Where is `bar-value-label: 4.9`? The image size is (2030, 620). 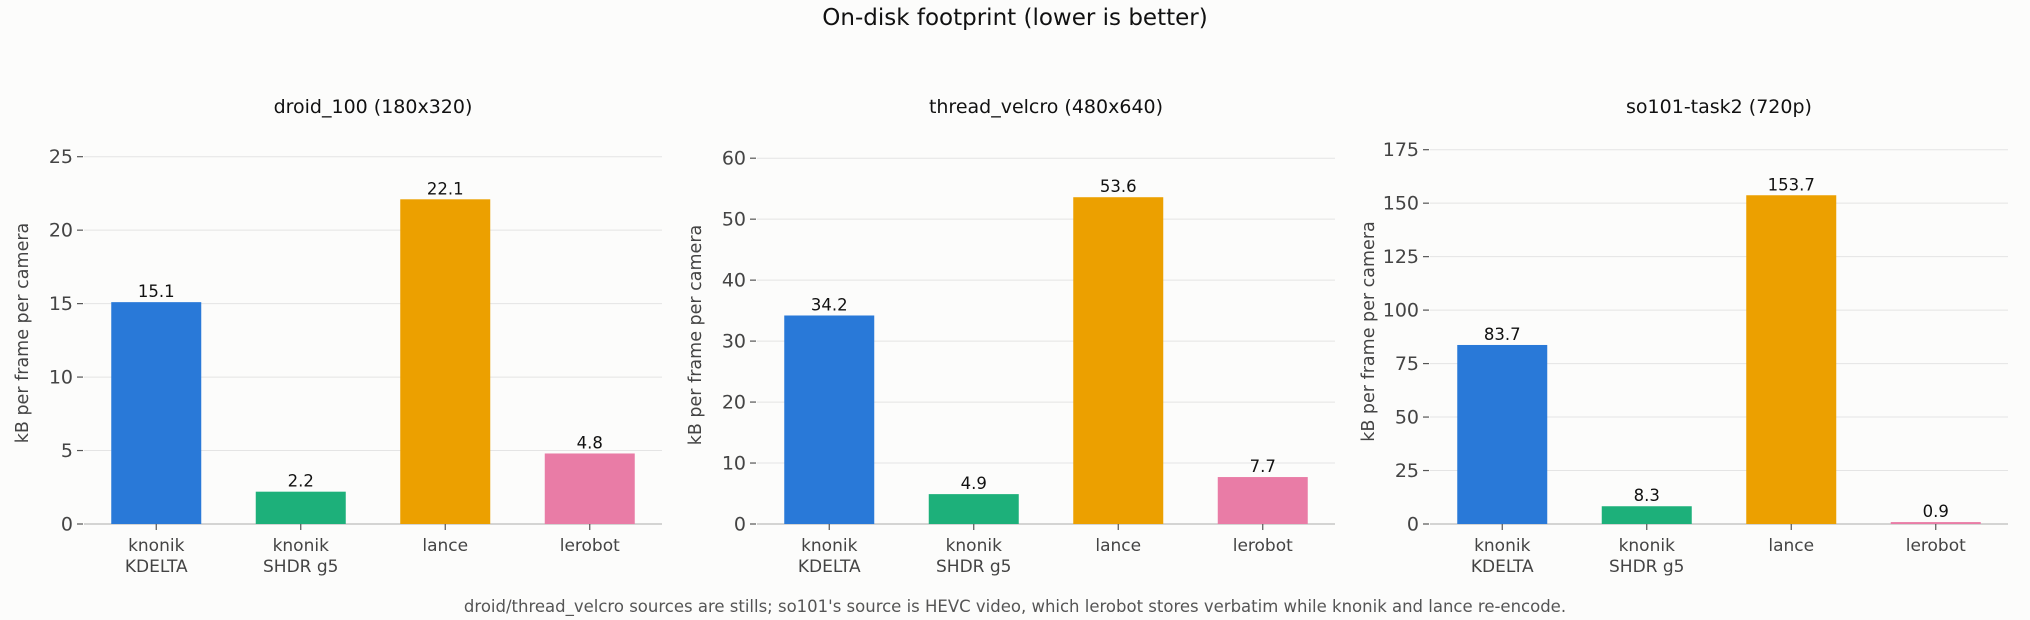
bar-value-label: 4.9 is located at coordinates (974, 483).